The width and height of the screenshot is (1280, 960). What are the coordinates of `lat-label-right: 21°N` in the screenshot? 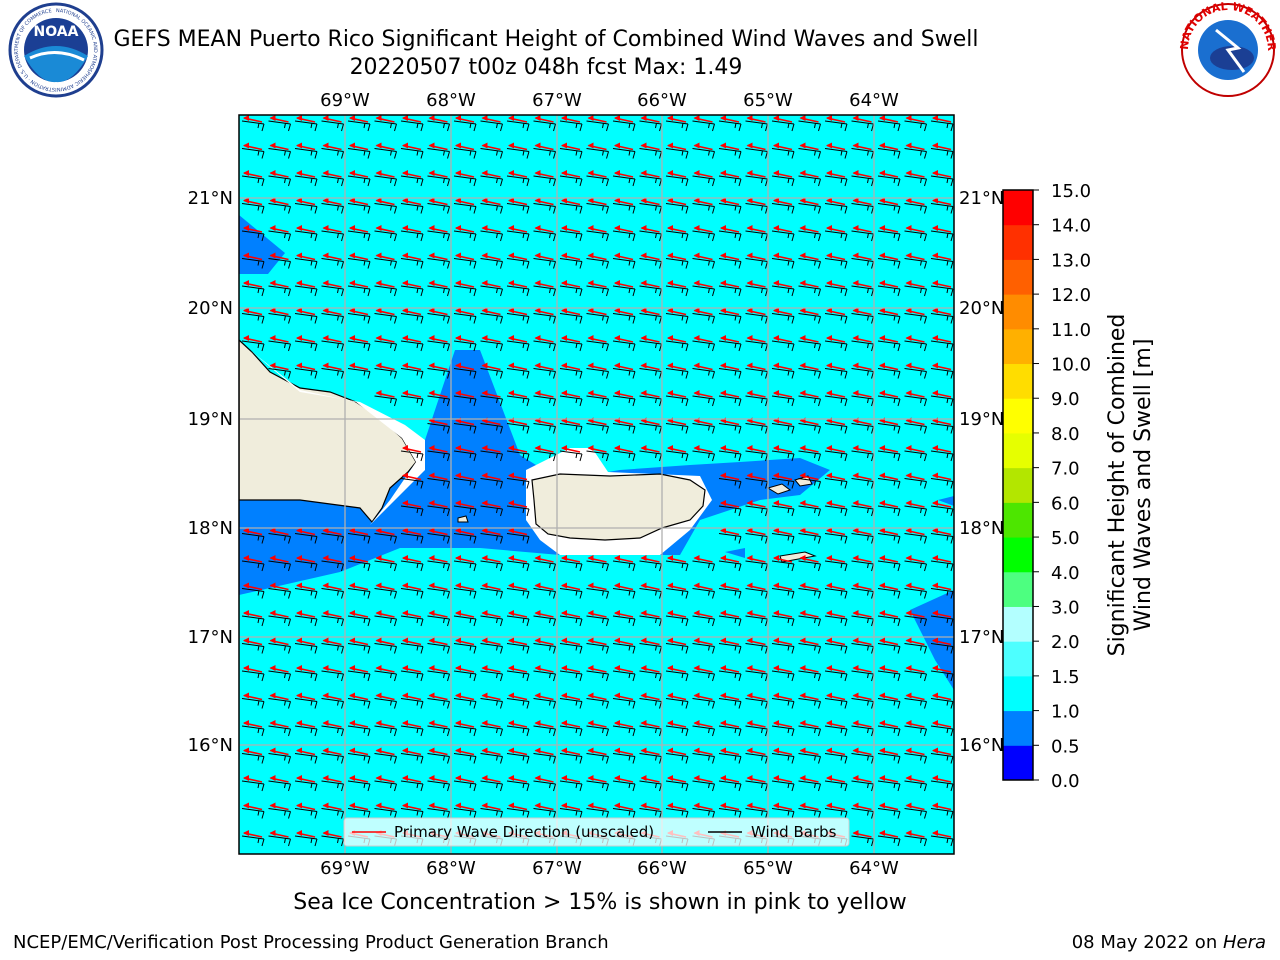 It's located at (981, 198).